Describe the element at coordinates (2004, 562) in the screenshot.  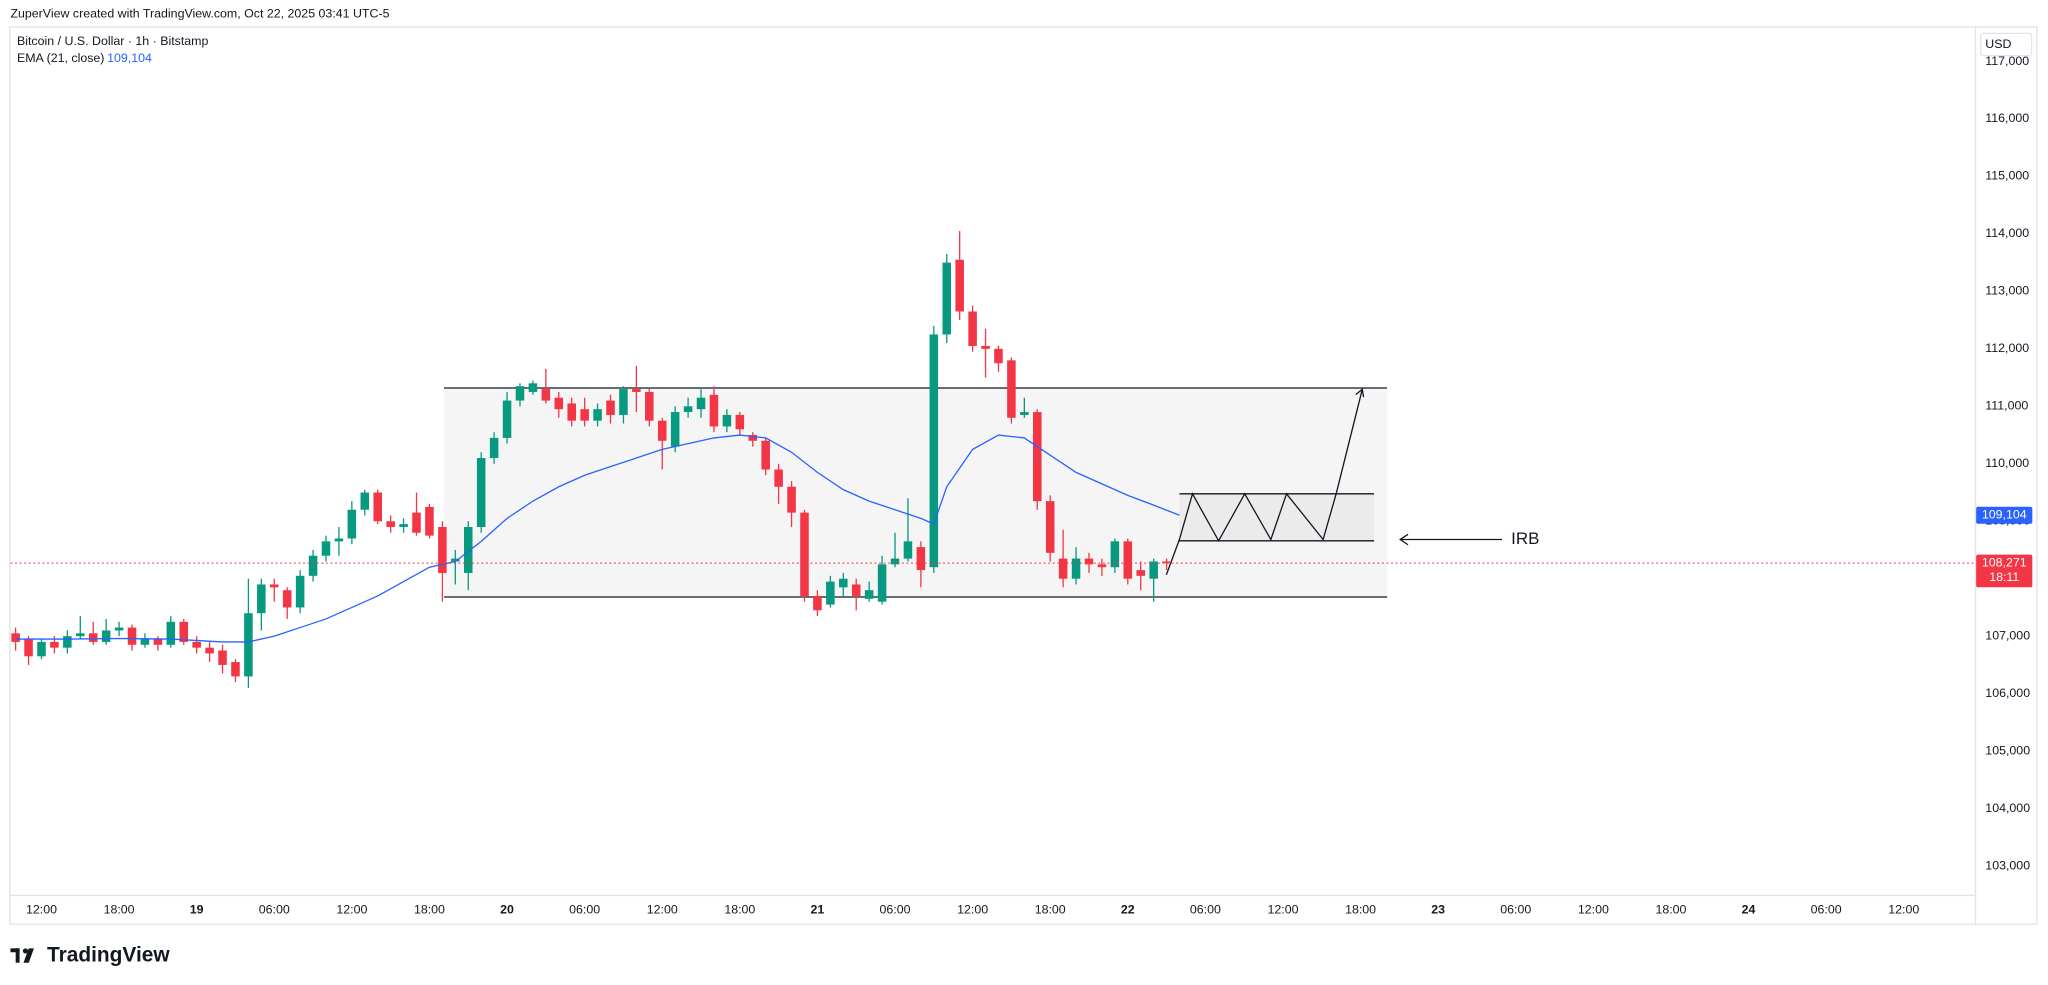
I see `price-label: 108,271` at that location.